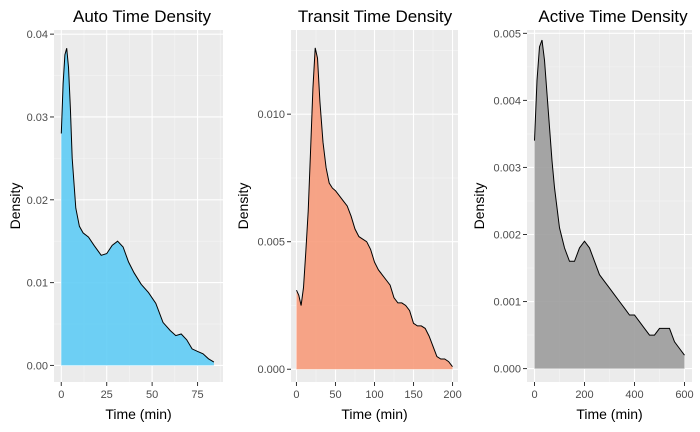 The image size is (700, 432). Describe the element at coordinates (507, 235) in the screenshot. I see `y-tick-label: 0.002` at that location.